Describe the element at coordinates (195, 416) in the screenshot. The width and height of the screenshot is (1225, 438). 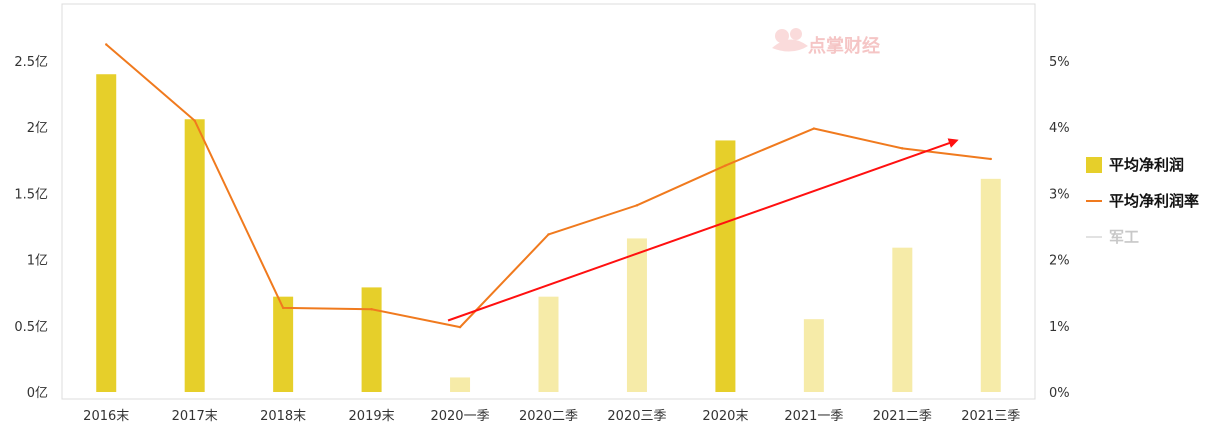
I see `x-axis-tick-label: 2017末` at that location.